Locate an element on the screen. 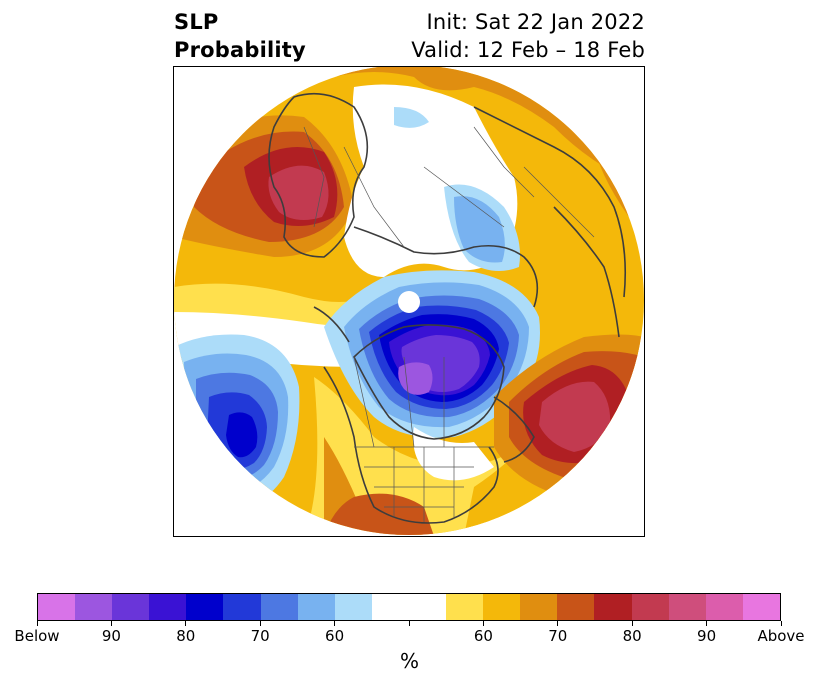 The image size is (819, 686). europe-coast is located at coordinates (318, 175).